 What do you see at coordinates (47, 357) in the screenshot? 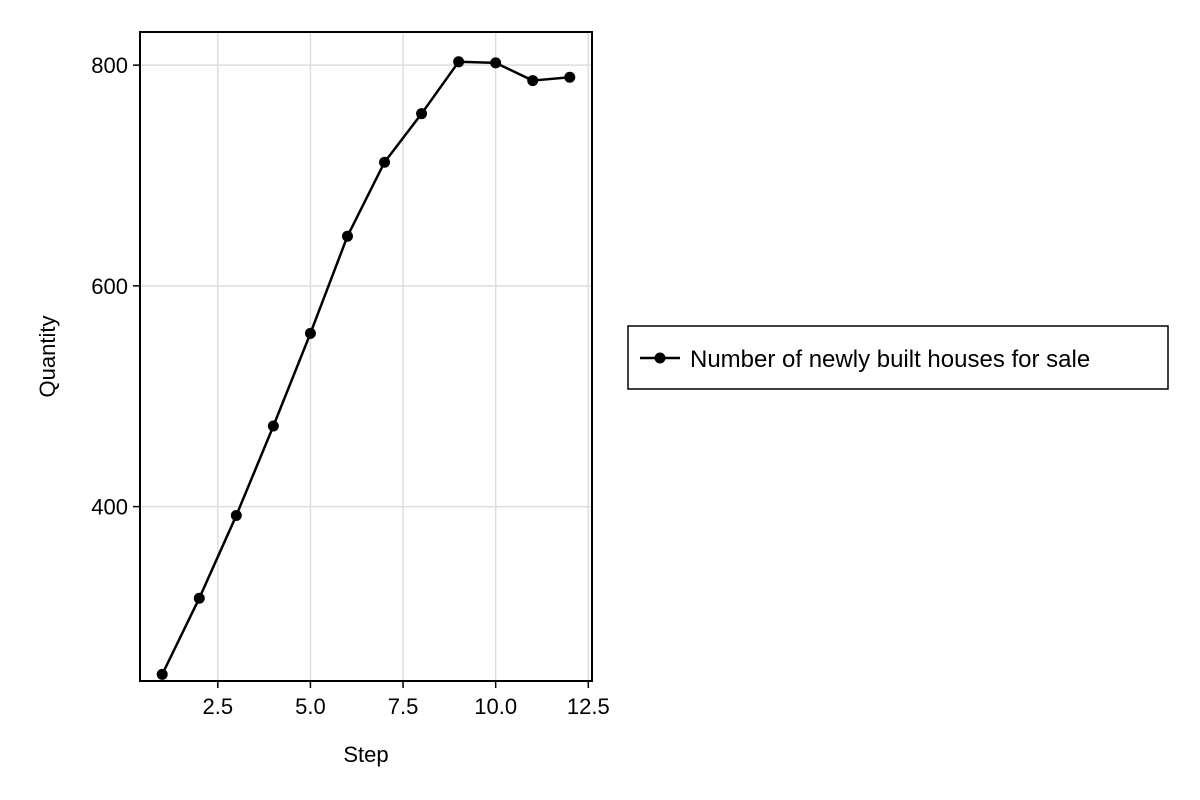
I see `y-axis-title: Quantity` at bounding box center [47, 357].